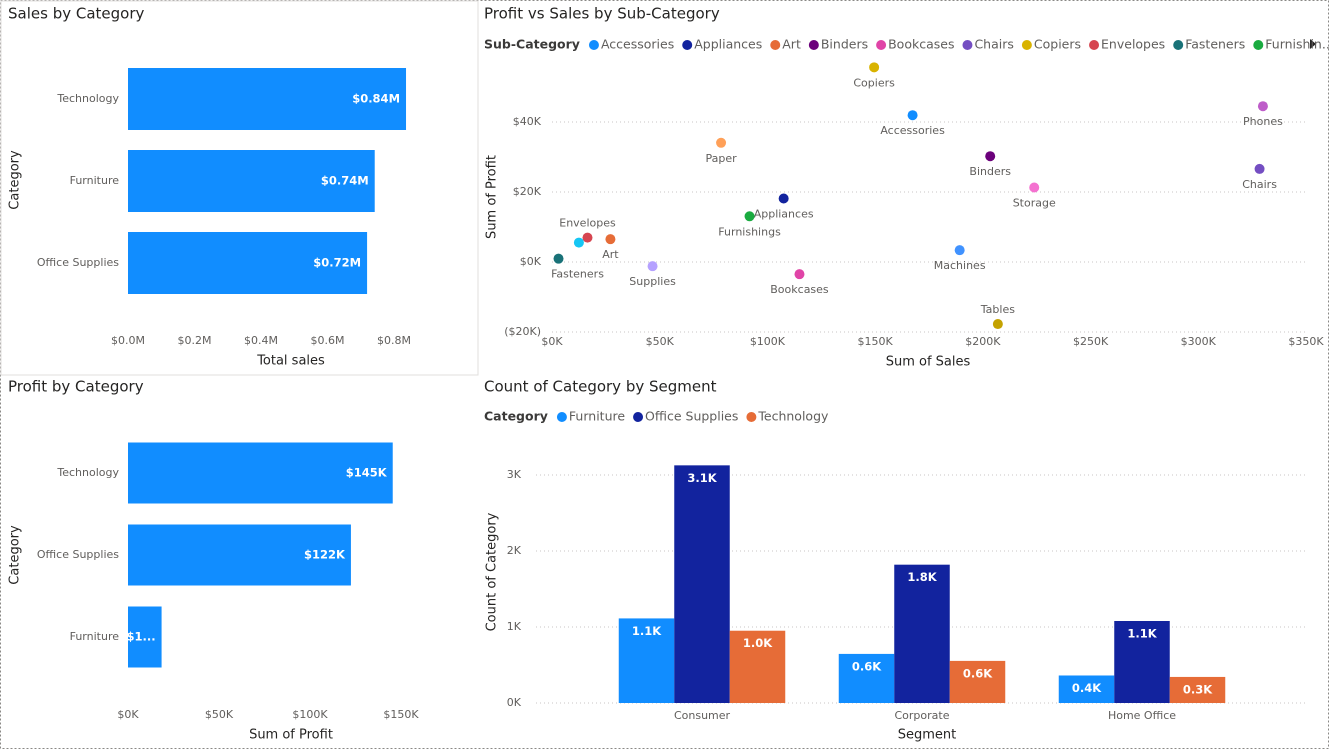  I want to click on x-axis-title: Total sales, so click(290, 361).